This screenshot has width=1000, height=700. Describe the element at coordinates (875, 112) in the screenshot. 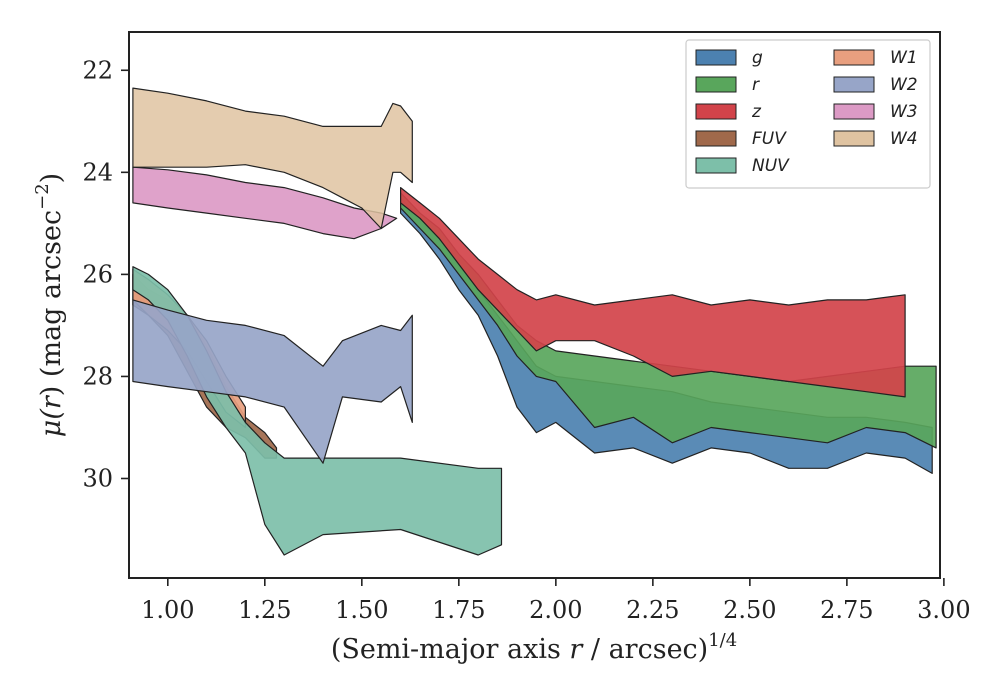

I see `legend-item-W3: W3` at that location.